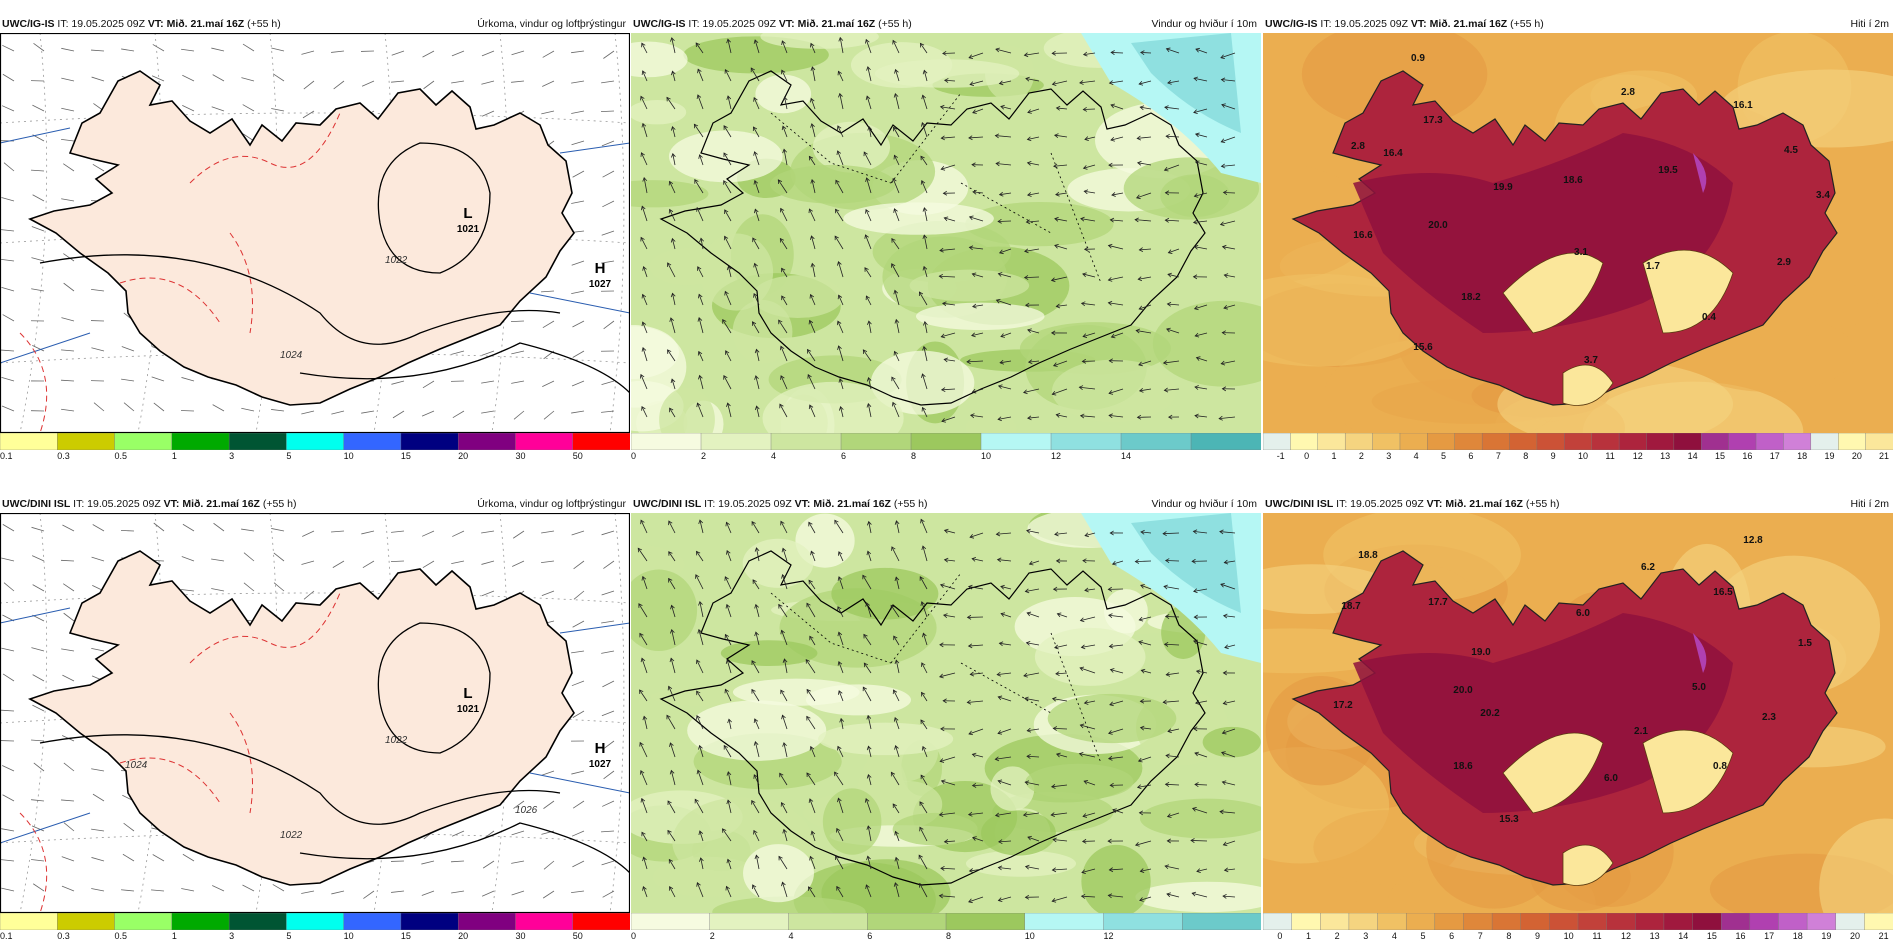 The image size is (1900, 950). Describe the element at coordinates (526, 810) in the screenshot. I see `isobar-label: 1026` at that location.